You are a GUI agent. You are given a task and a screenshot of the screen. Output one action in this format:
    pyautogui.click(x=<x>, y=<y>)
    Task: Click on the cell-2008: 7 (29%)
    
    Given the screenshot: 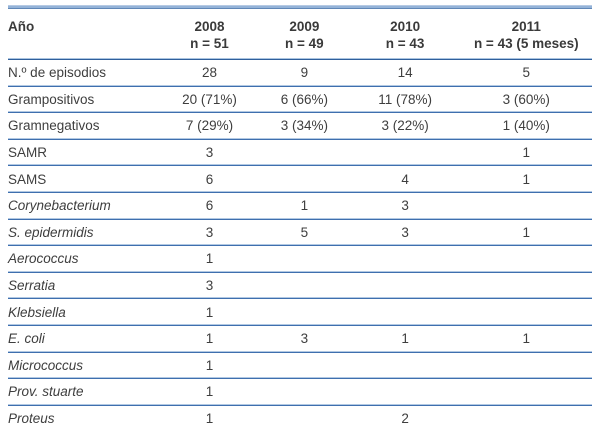 What is the action you would take?
    pyautogui.click(x=209, y=126)
    